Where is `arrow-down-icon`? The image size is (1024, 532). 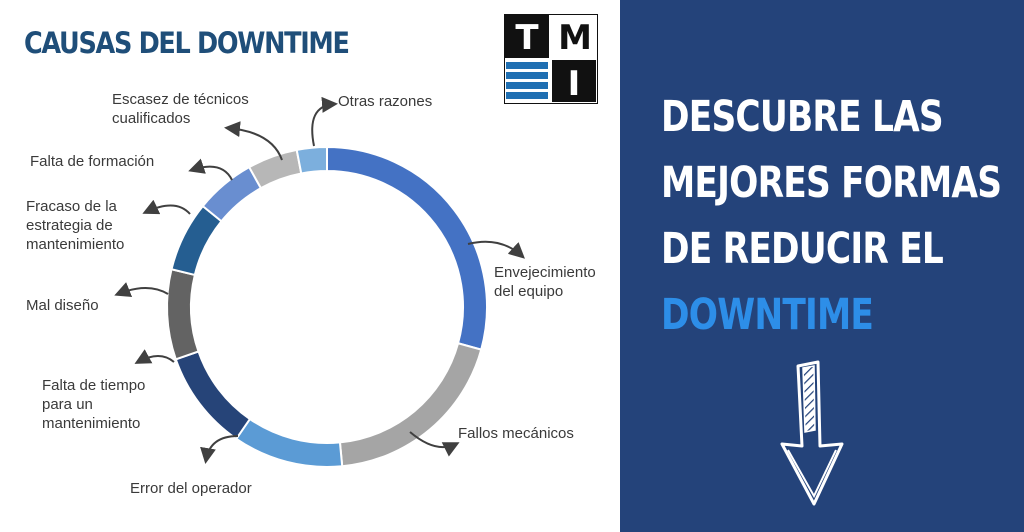
arrow-down-icon is located at coordinates (812, 433).